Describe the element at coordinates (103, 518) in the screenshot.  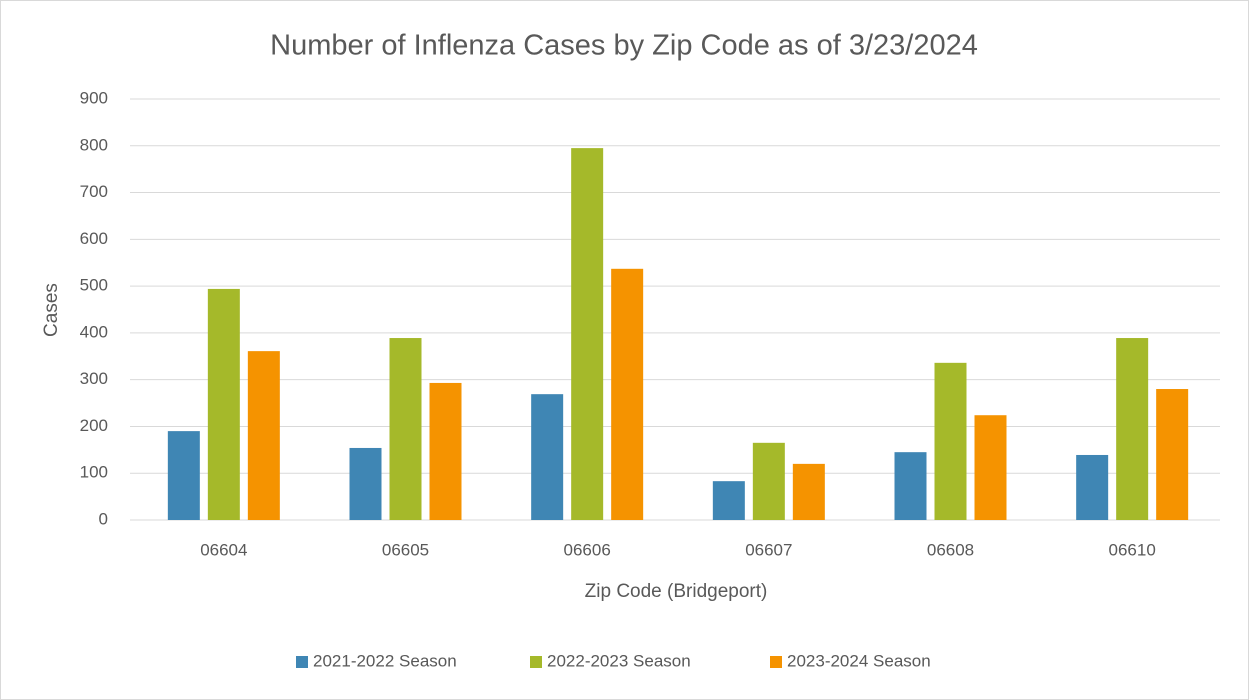
I see `y-tick-label: 0` at that location.